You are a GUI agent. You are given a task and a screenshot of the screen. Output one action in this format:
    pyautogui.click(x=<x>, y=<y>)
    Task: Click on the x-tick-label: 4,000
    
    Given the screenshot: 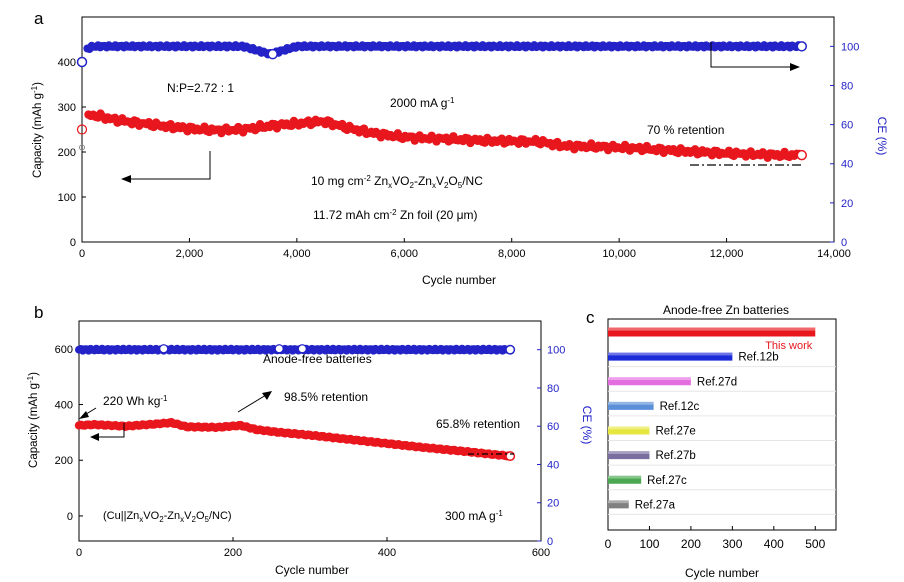 What is the action you would take?
    pyautogui.click(x=297, y=254)
    